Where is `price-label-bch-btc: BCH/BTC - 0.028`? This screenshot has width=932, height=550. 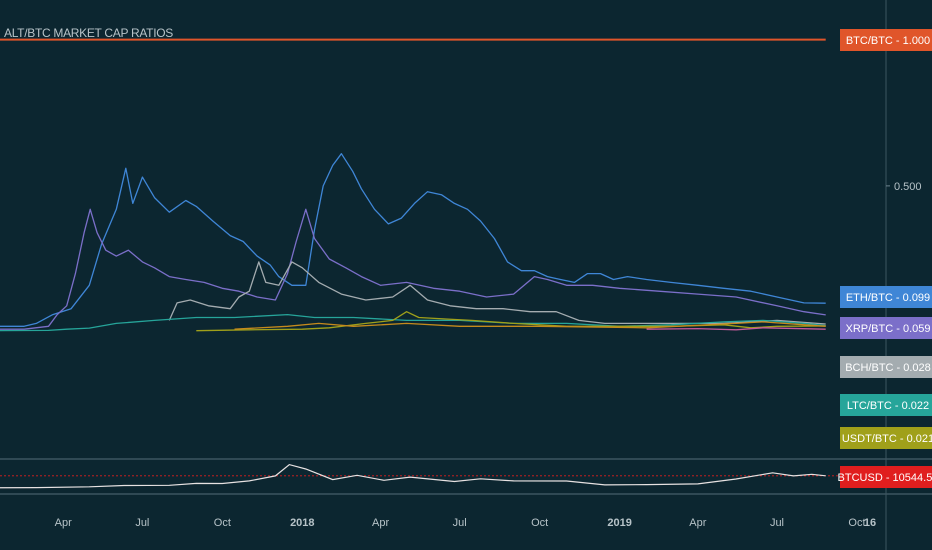
price-label-bch-btc: BCH/BTC - 0.028 is located at coordinates (886, 367).